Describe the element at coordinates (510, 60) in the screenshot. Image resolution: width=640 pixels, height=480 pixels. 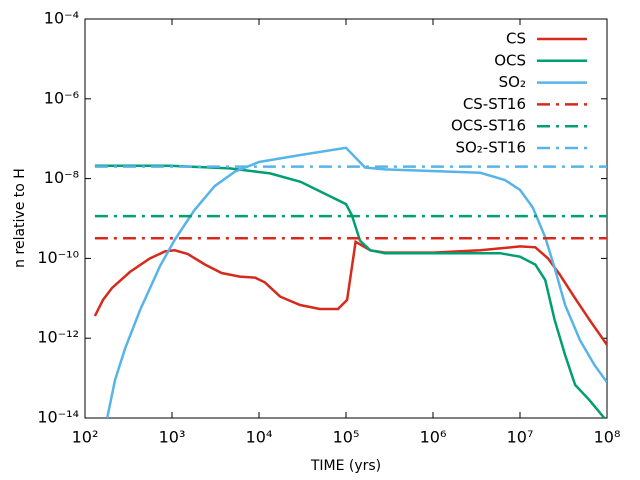
I see `legend-label: OCS` at that location.